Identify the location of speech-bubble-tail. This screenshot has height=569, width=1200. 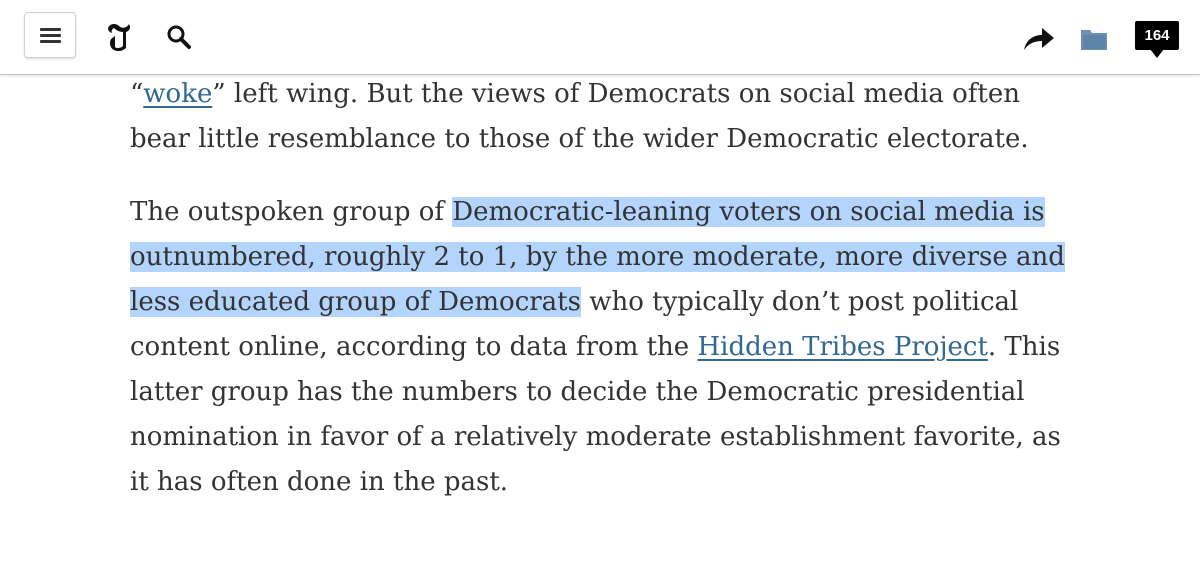
(1157, 53).